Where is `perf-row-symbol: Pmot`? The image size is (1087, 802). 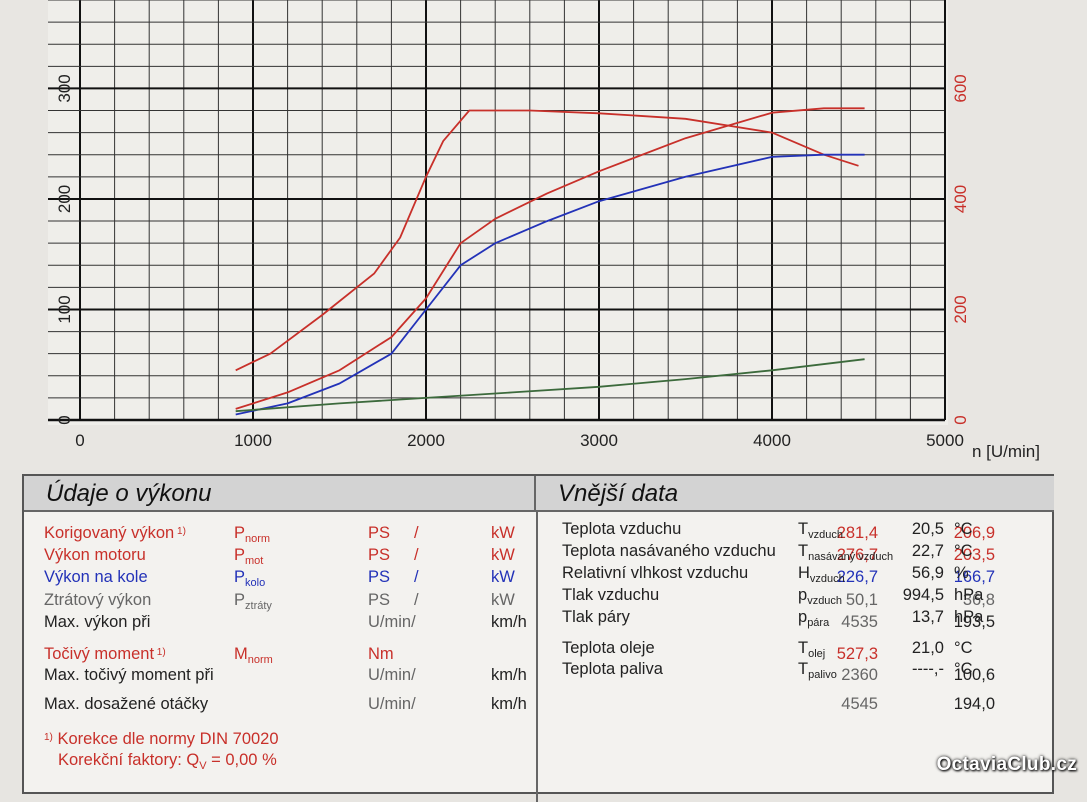
perf-row-symbol: Pmot is located at coordinates (249, 556).